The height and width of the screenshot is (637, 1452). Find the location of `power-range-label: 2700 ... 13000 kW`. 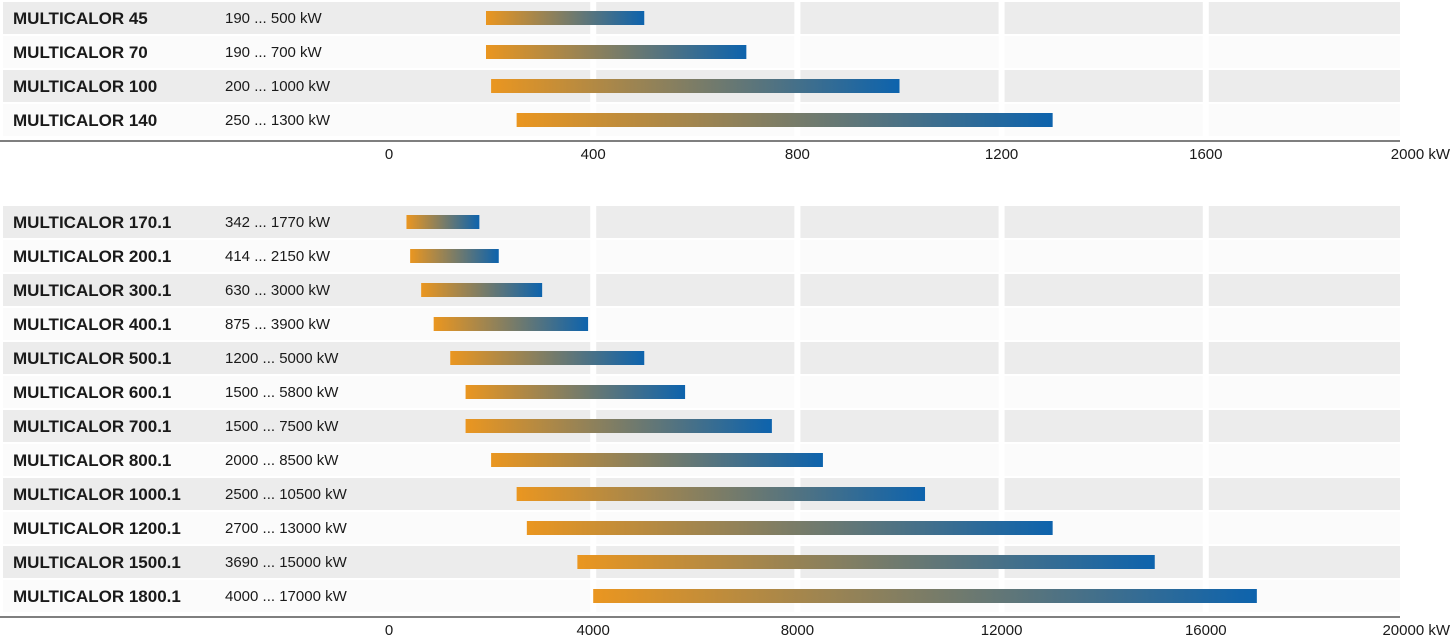

power-range-label: 2700 ... 13000 kW is located at coordinates (286, 528).